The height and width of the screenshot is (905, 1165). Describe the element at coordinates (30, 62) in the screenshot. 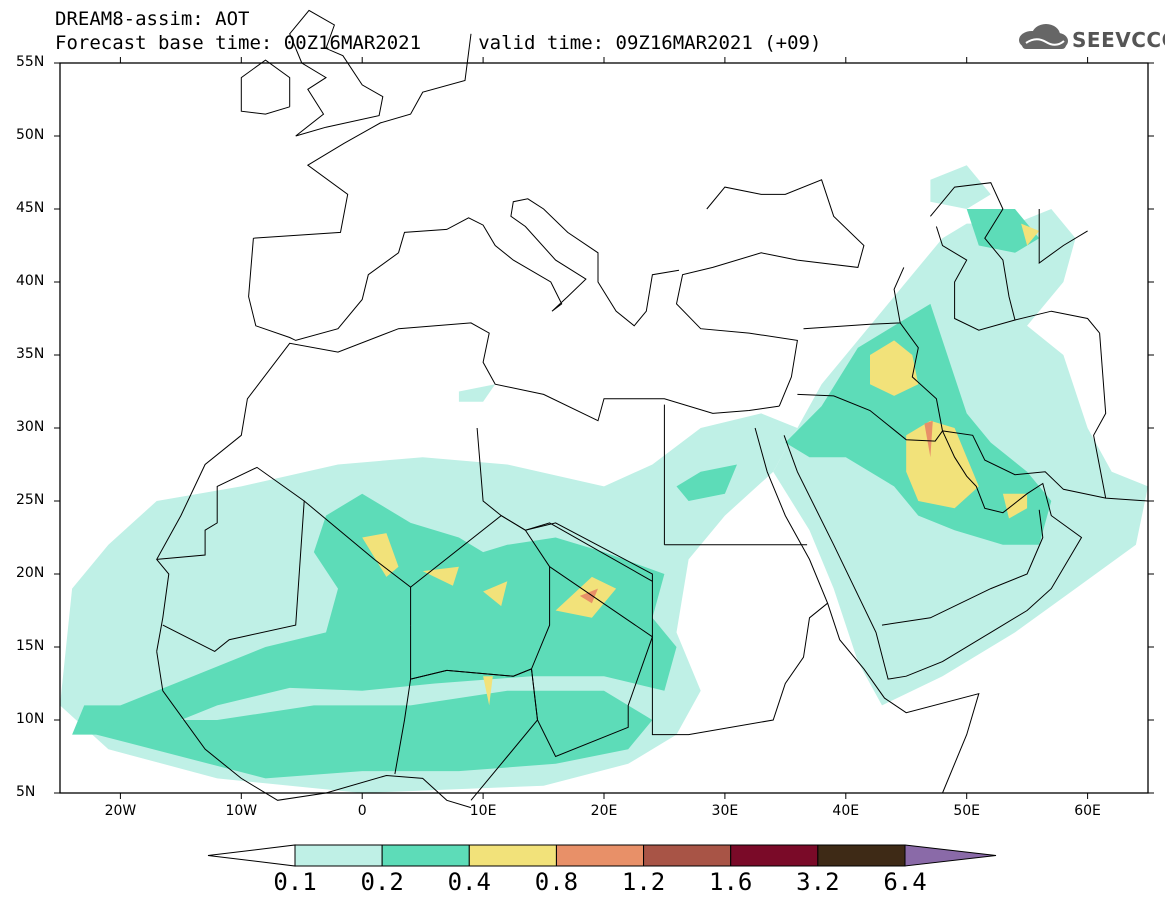

I see `lat-label: 55N` at that location.